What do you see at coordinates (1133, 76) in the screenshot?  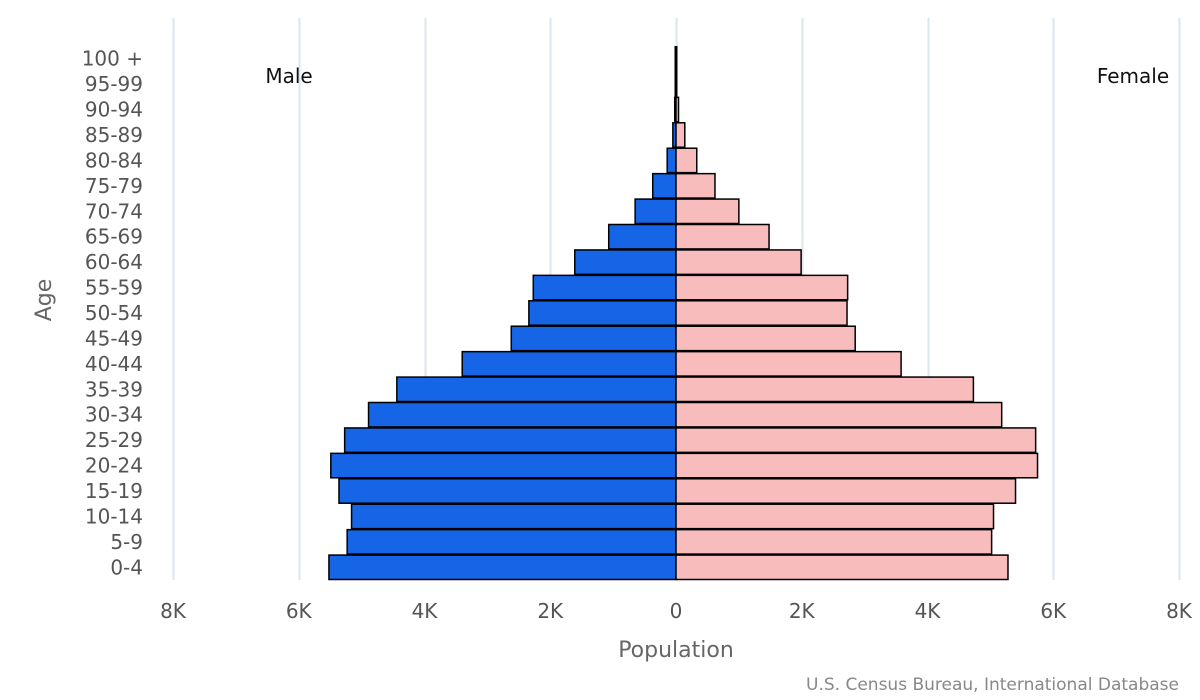 I see `female-label: Female` at bounding box center [1133, 76].